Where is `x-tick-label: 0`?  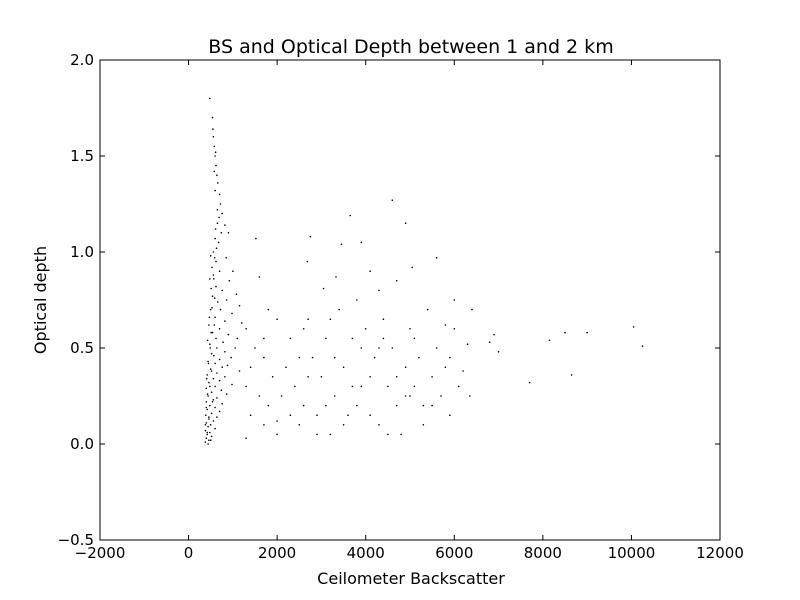 x-tick-label: 0 is located at coordinates (189, 553).